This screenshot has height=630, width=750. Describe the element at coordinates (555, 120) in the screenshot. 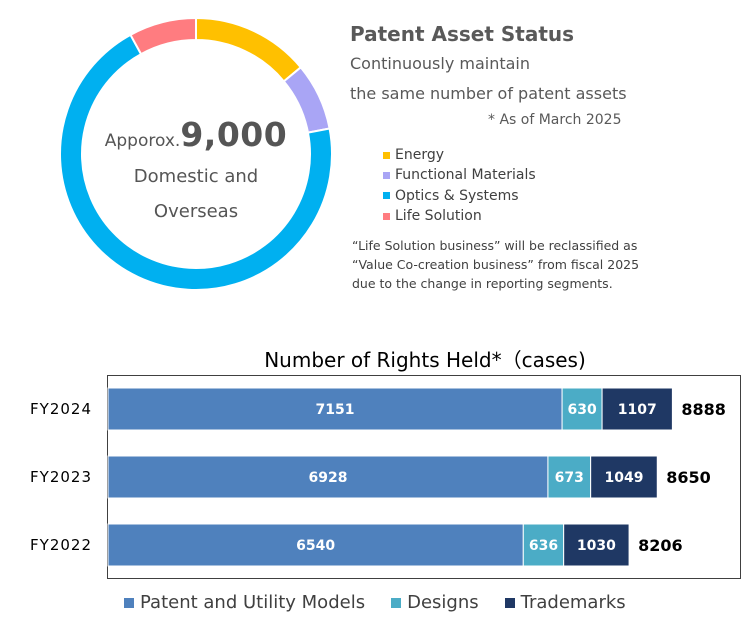

I see `as-of-date: * As of March 2025` at that location.